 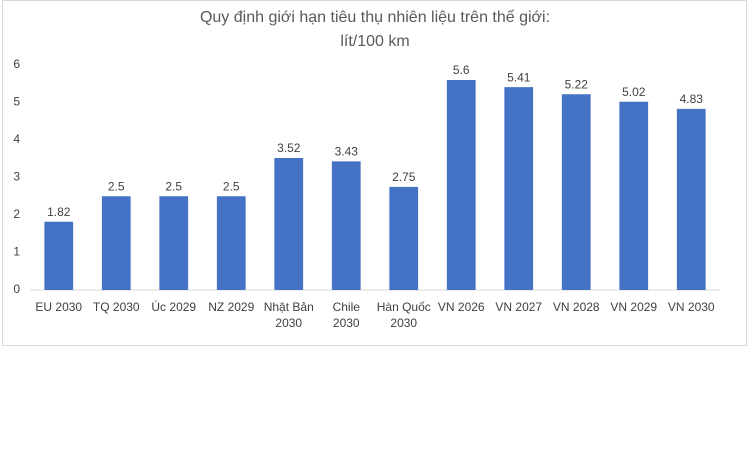 I want to click on x-tick-label: VN 2027, so click(x=519, y=307).